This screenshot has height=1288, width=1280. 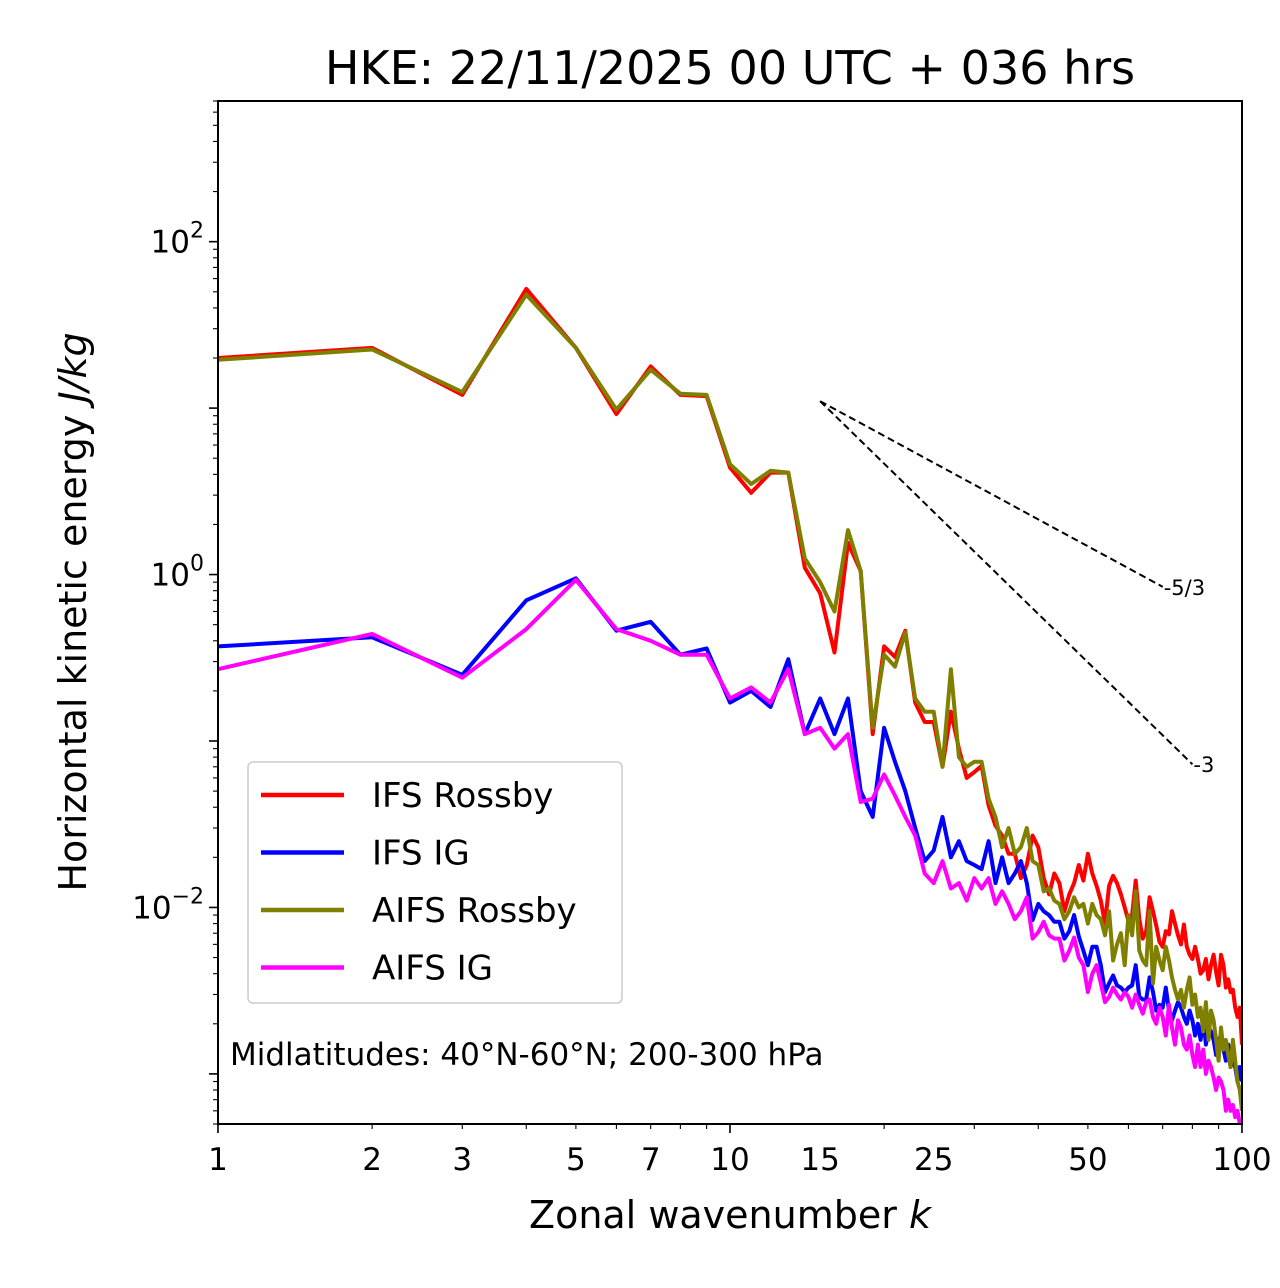 I want to click on slope-label-5-3: -5/3, so click(x=1184, y=588).